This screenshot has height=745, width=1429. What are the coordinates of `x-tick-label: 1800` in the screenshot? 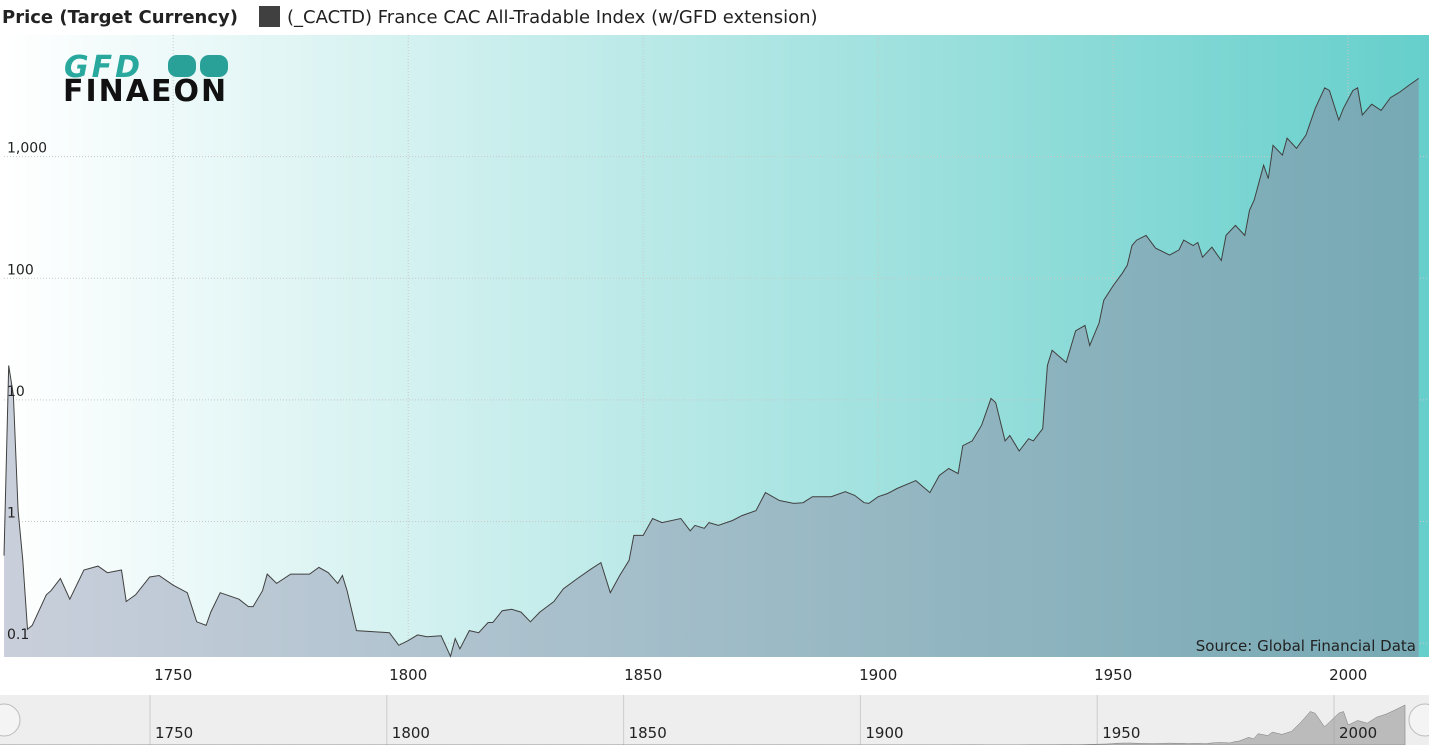 It's located at (408, 675).